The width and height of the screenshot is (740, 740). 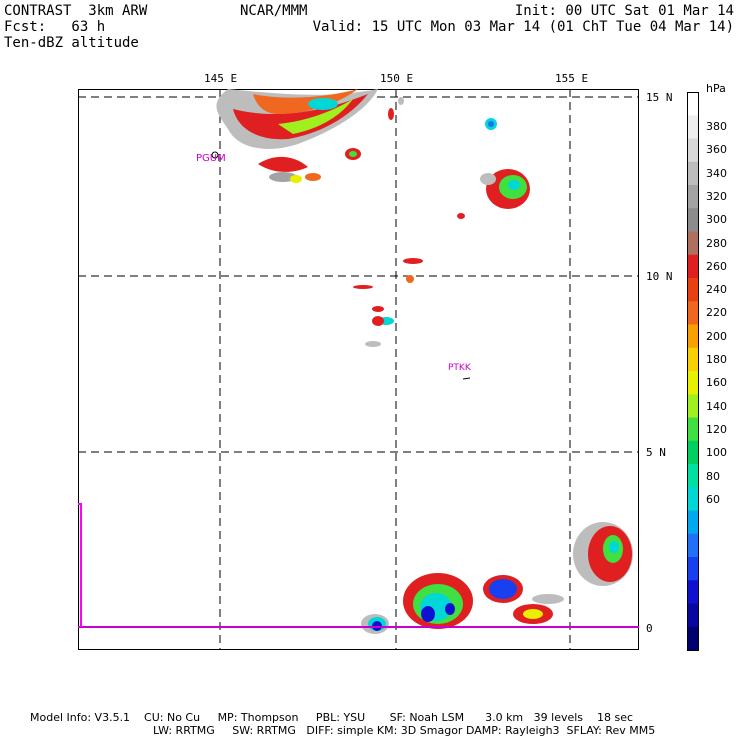 What do you see at coordinates (716, 290) in the screenshot?
I see `colorbar-level-label: 240` at bounding box center [716, 290].